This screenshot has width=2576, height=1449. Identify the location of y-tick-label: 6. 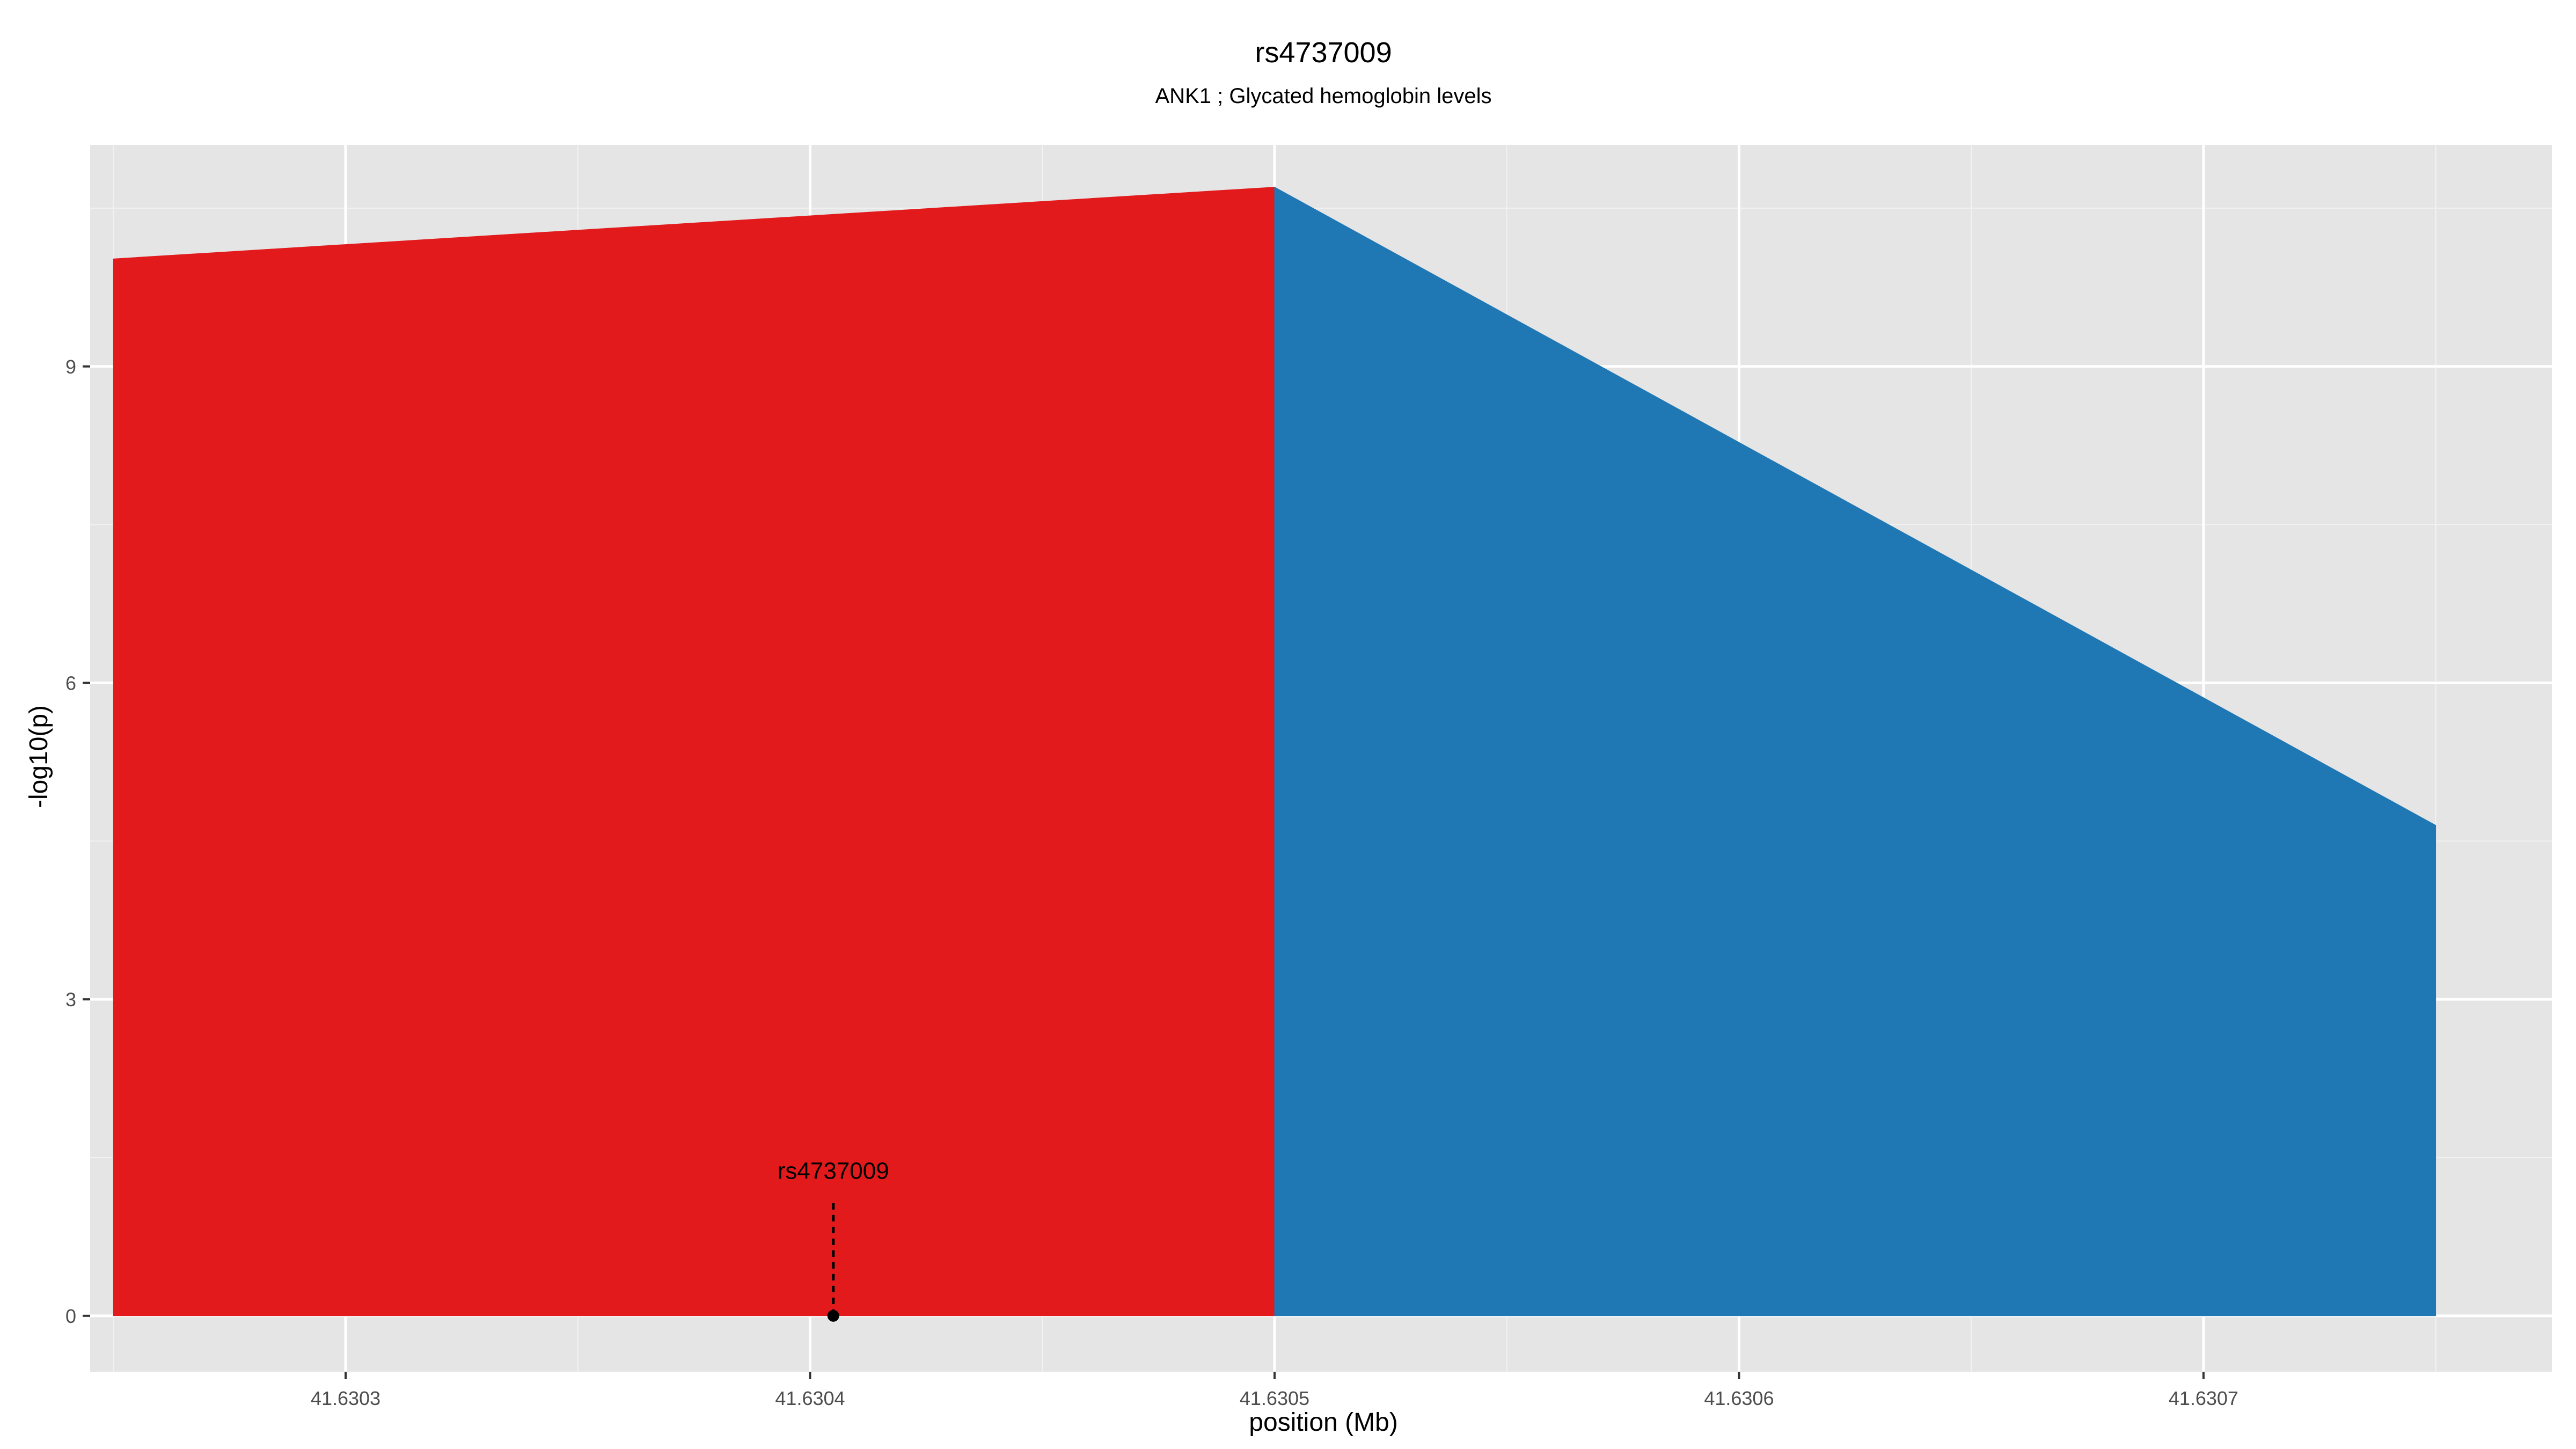
(70, 683).